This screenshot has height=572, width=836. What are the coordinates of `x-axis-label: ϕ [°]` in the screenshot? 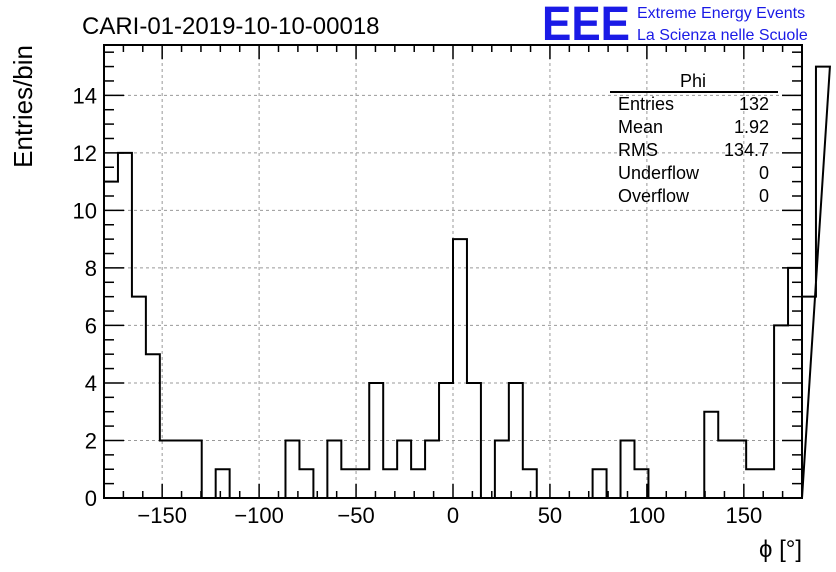 It's located at (780, 549).